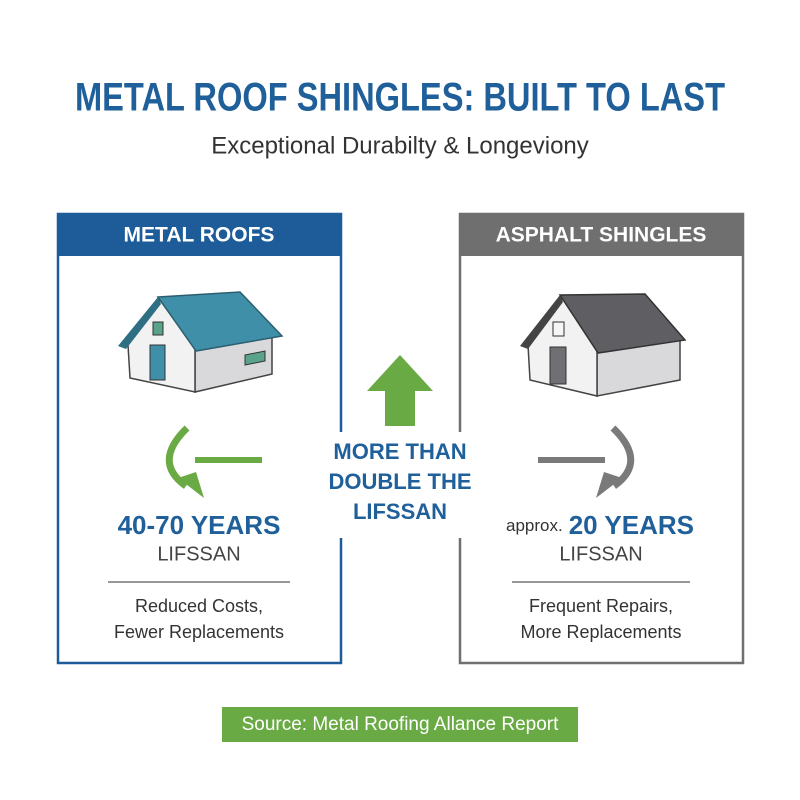 The width and height of the screenshot is (800, 800). Describe the element at coordinates (400, 390) in the screenshot. I see `up-arrow` at that location.